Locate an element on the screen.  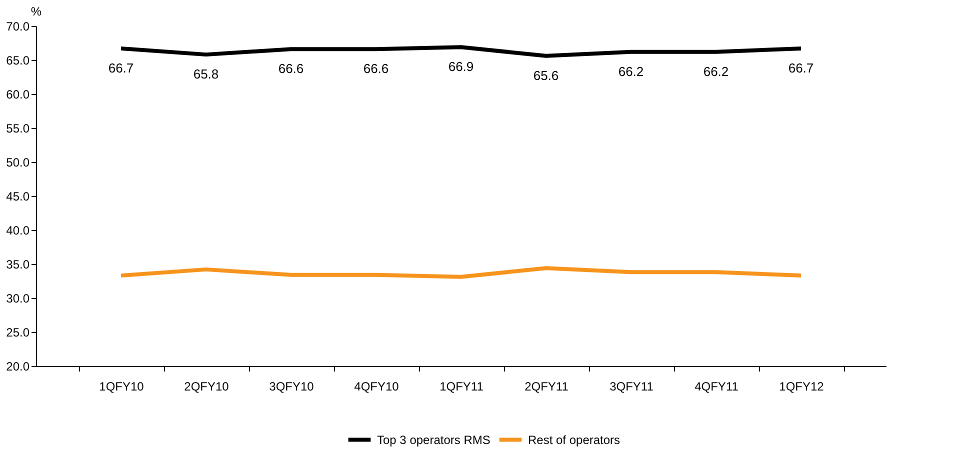
y-tick-label: 55.0 is located at coordinates (18, 129).